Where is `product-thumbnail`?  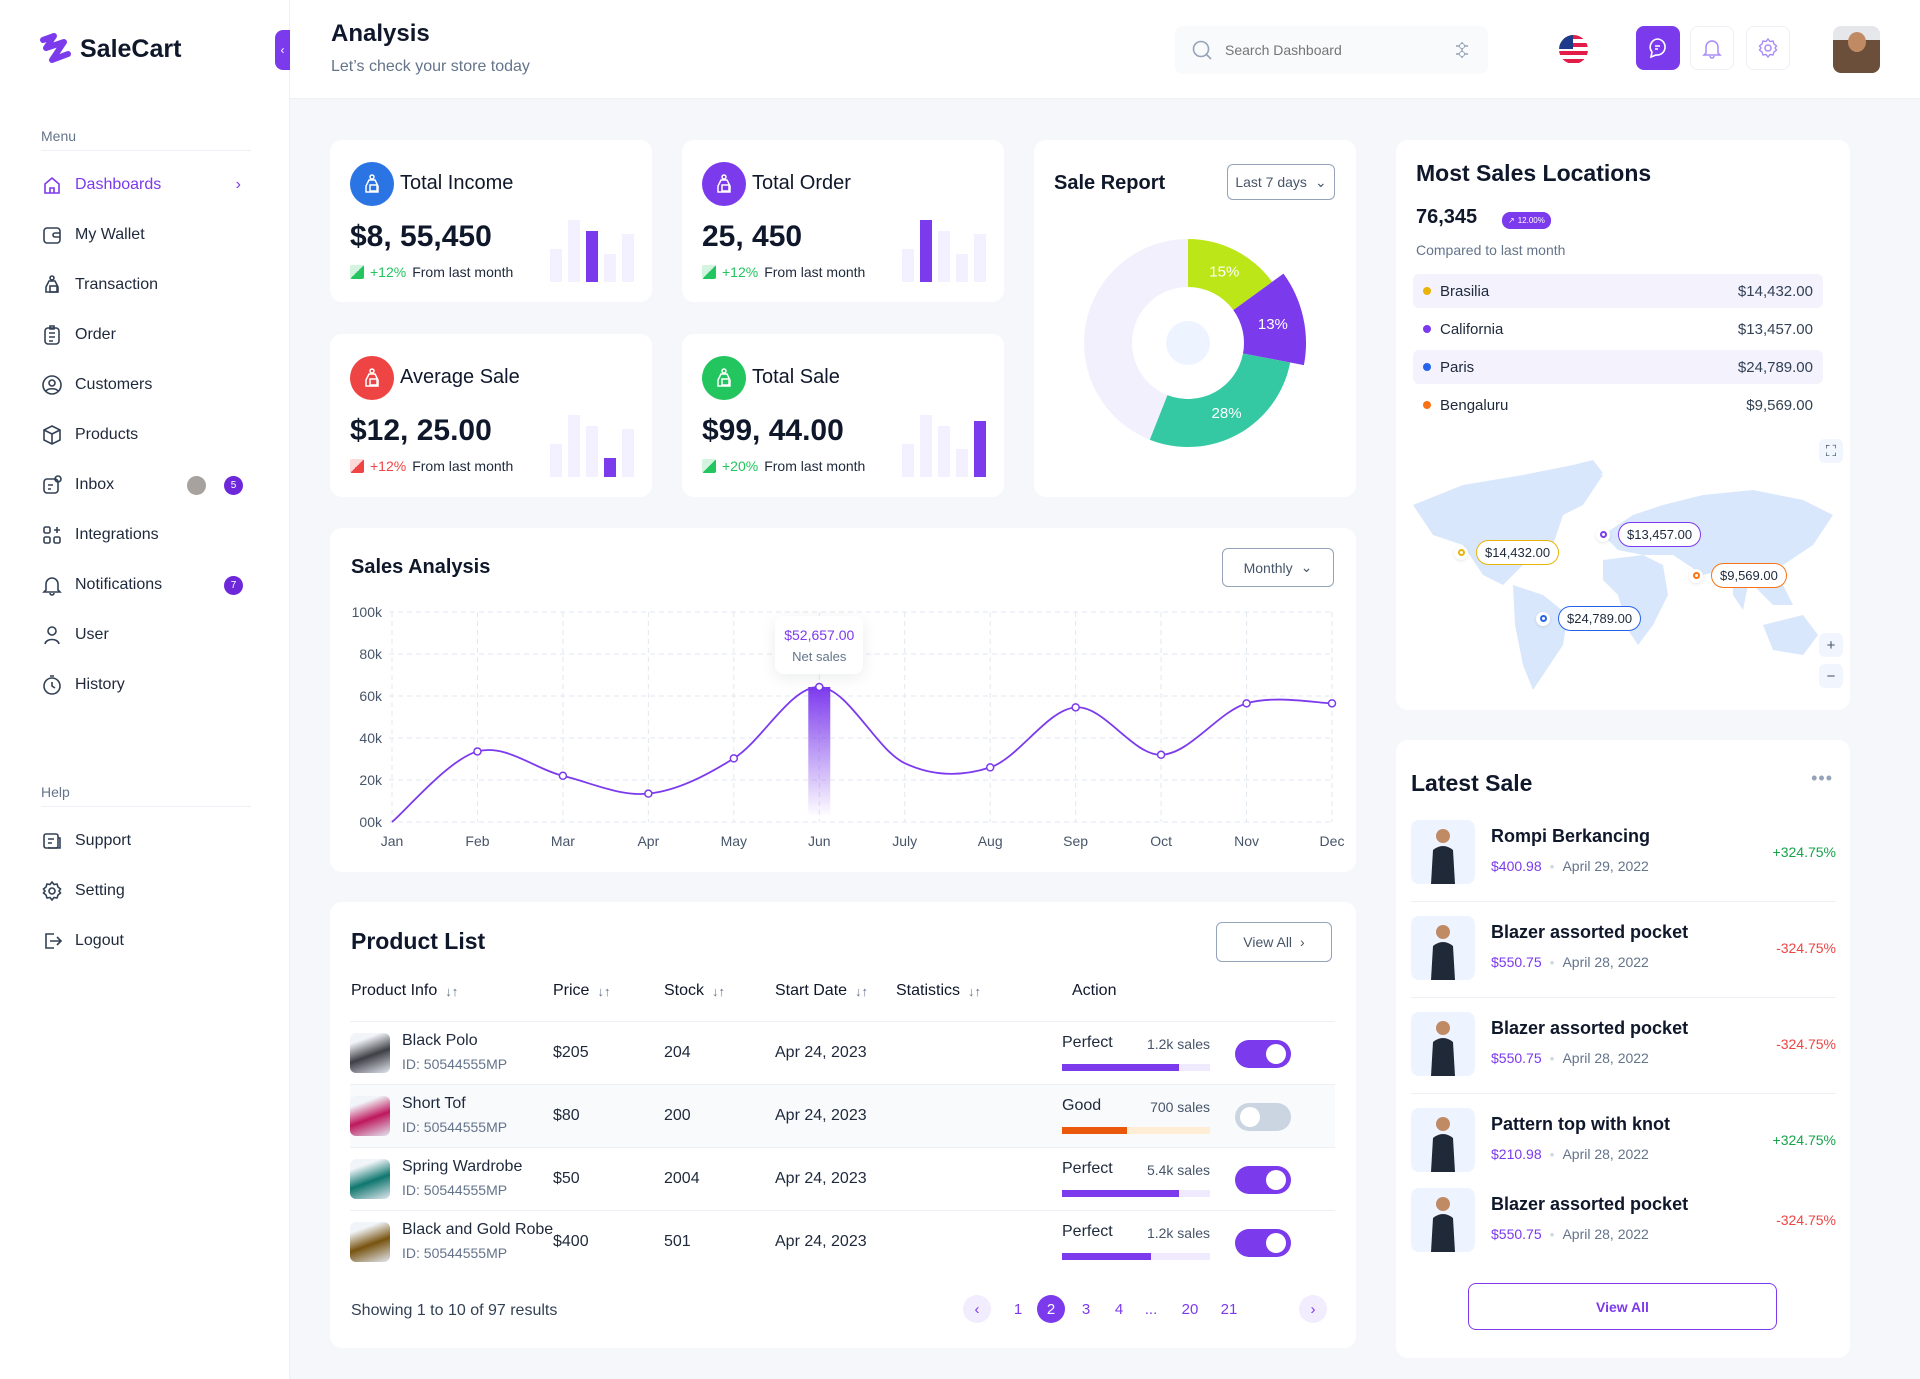 product-thumbnail is located at coordinates (370, 1242).